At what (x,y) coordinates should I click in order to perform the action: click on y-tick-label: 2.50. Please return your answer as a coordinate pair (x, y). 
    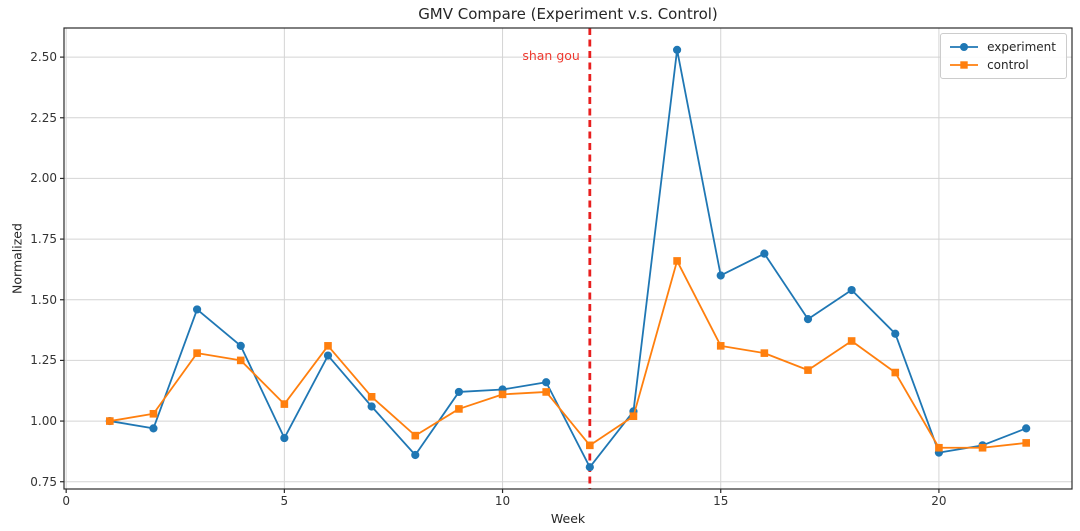
    Looking at the image, I should click on (43, 57).